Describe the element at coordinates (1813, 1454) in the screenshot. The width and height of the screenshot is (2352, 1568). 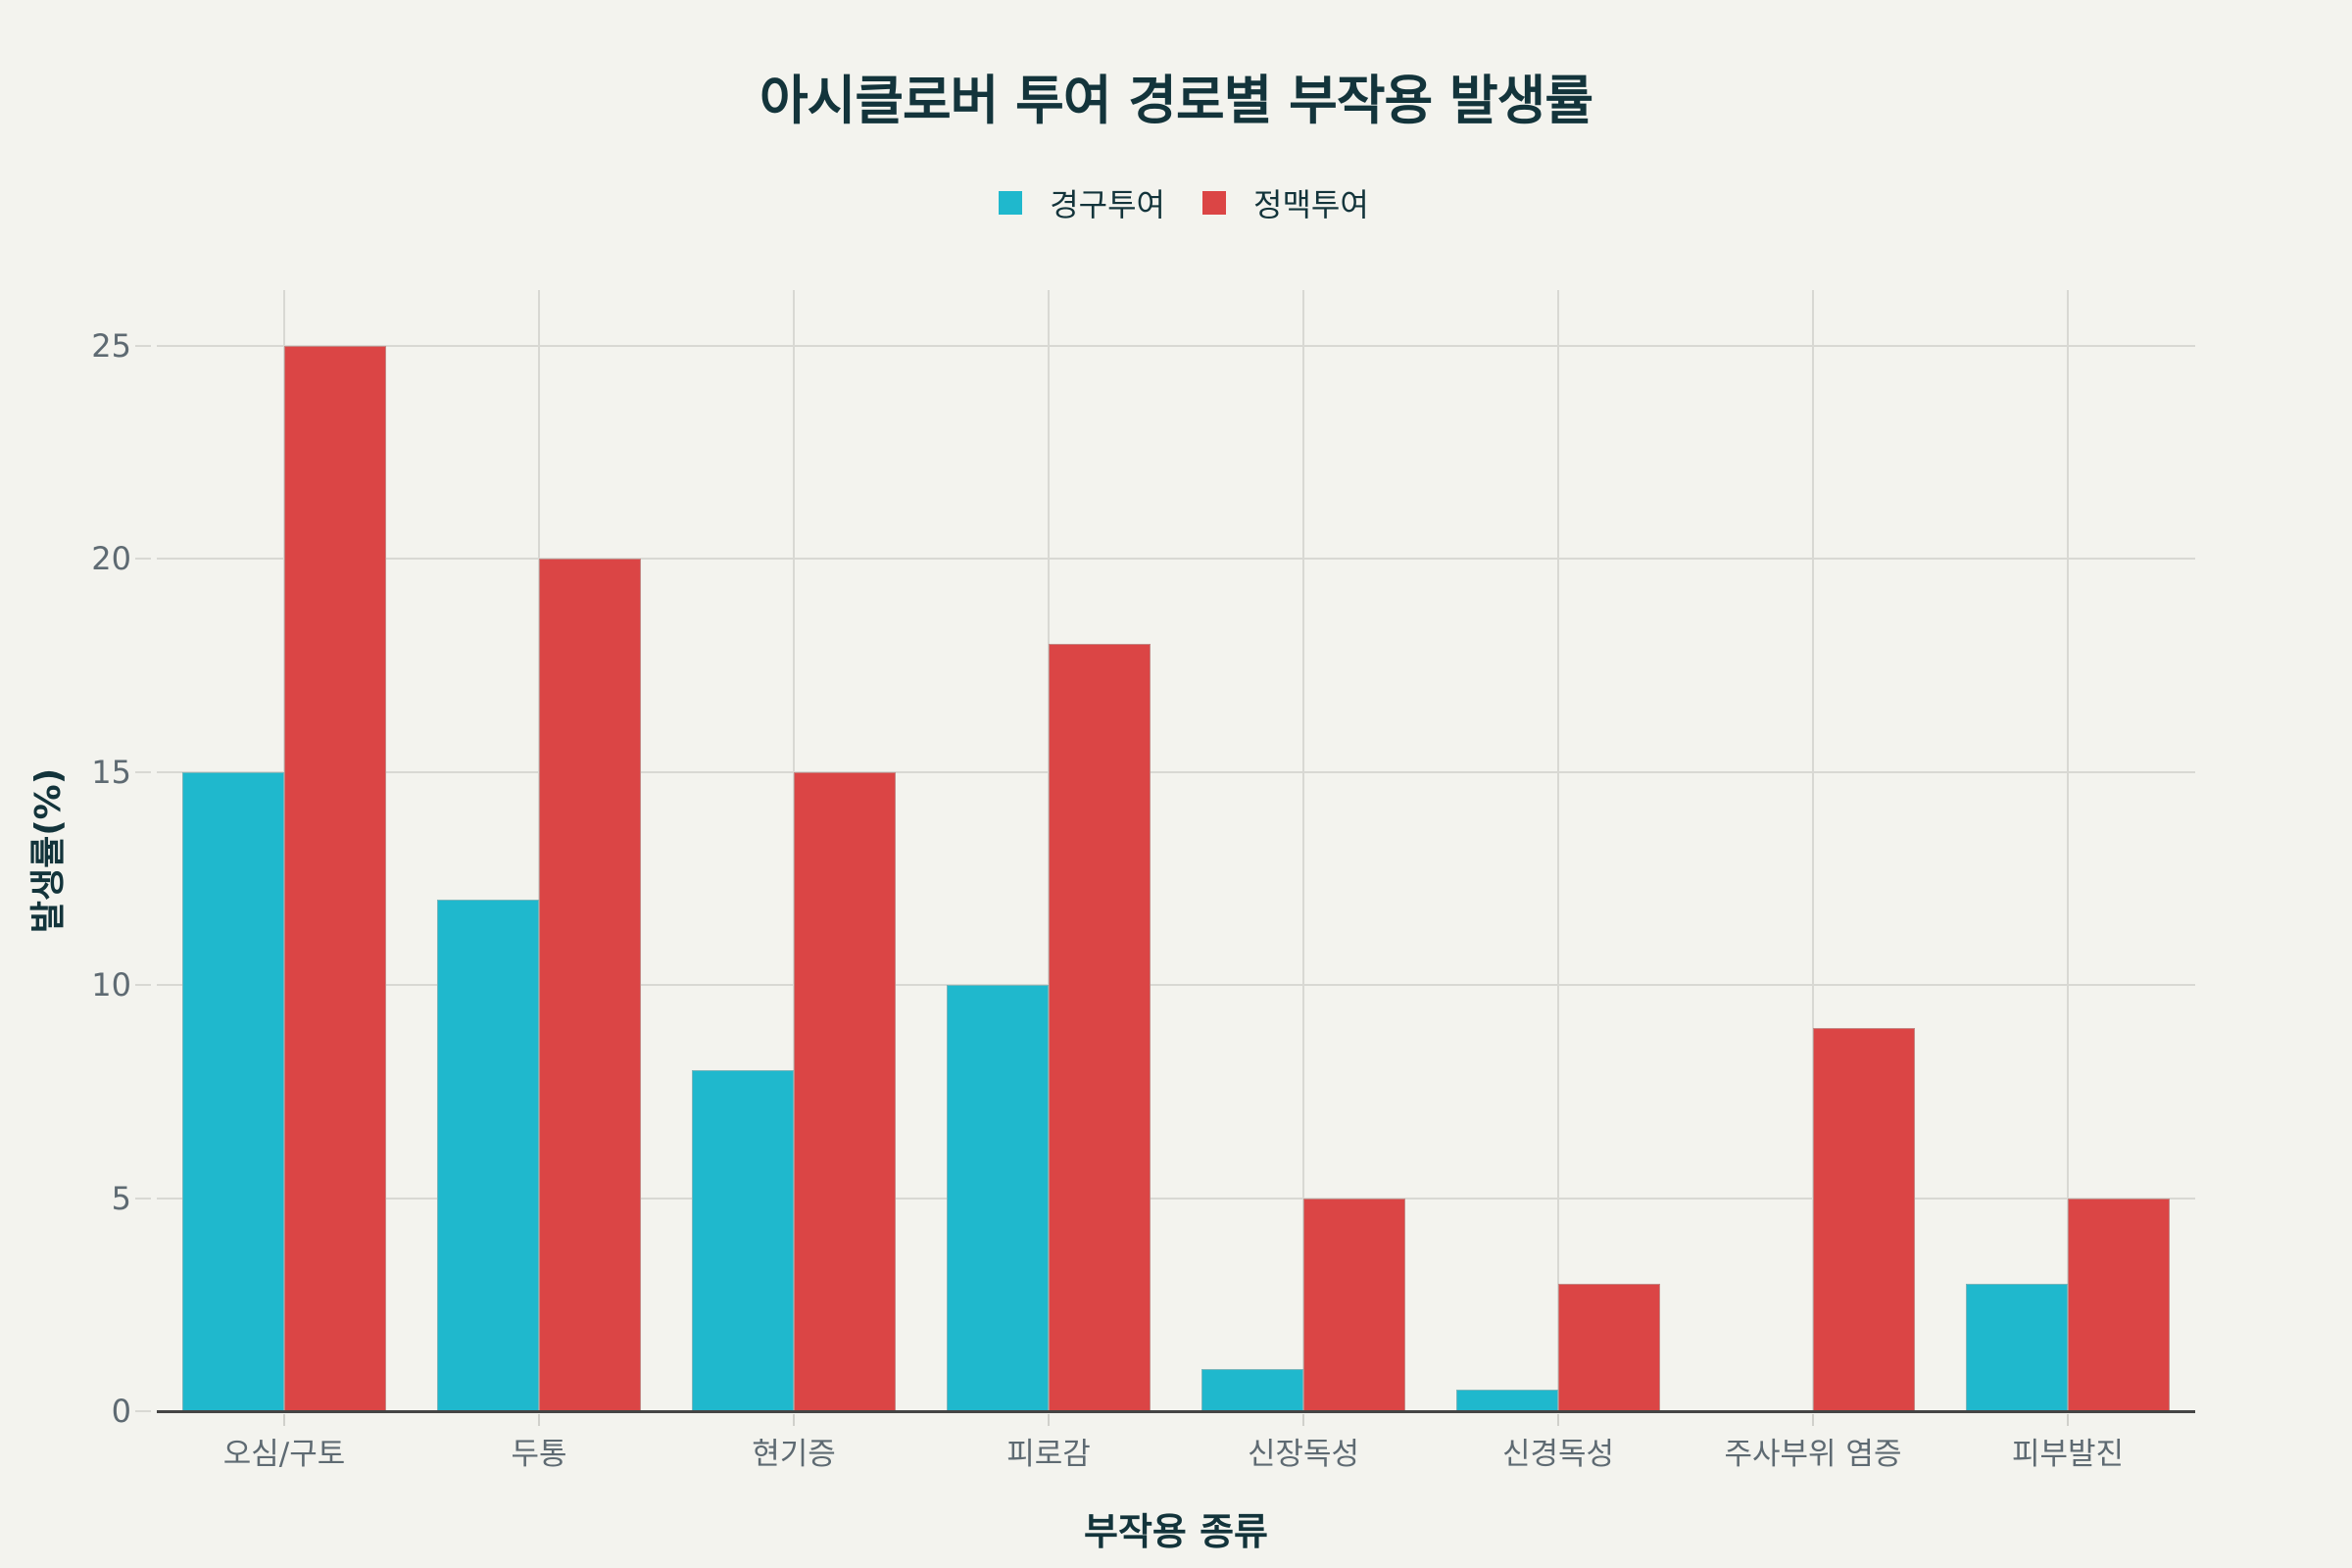
I see `x-tick-label: 주사부위 염증` at that location.